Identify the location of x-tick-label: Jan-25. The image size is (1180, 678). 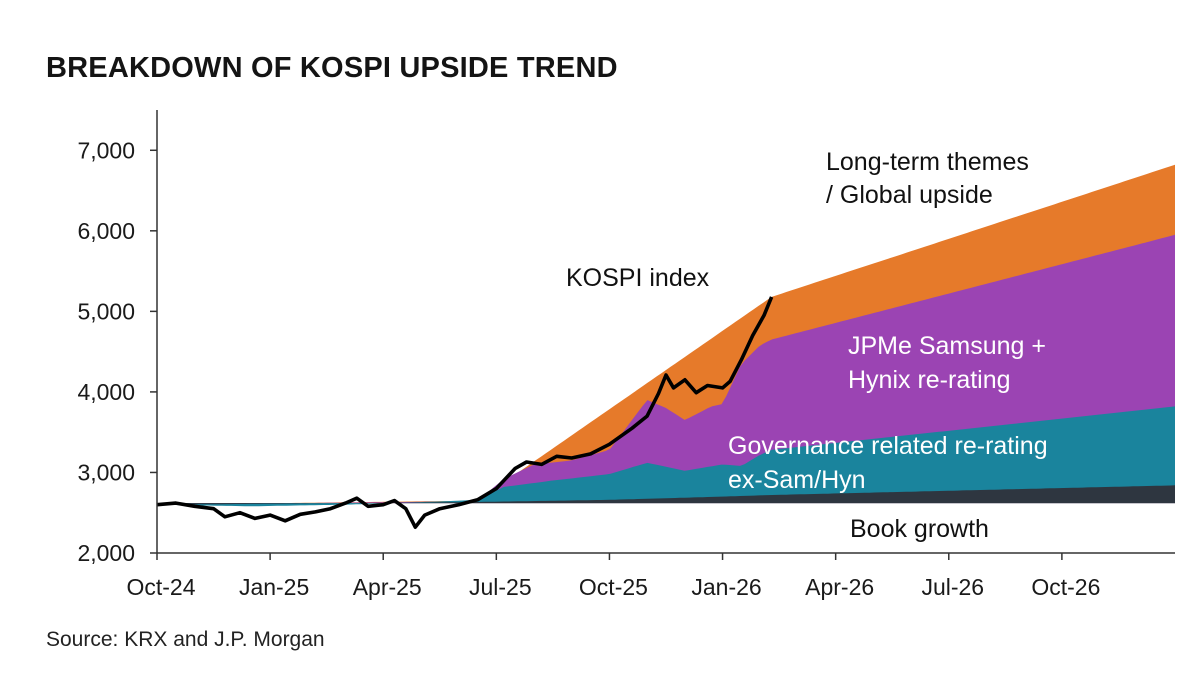
(274, 587).